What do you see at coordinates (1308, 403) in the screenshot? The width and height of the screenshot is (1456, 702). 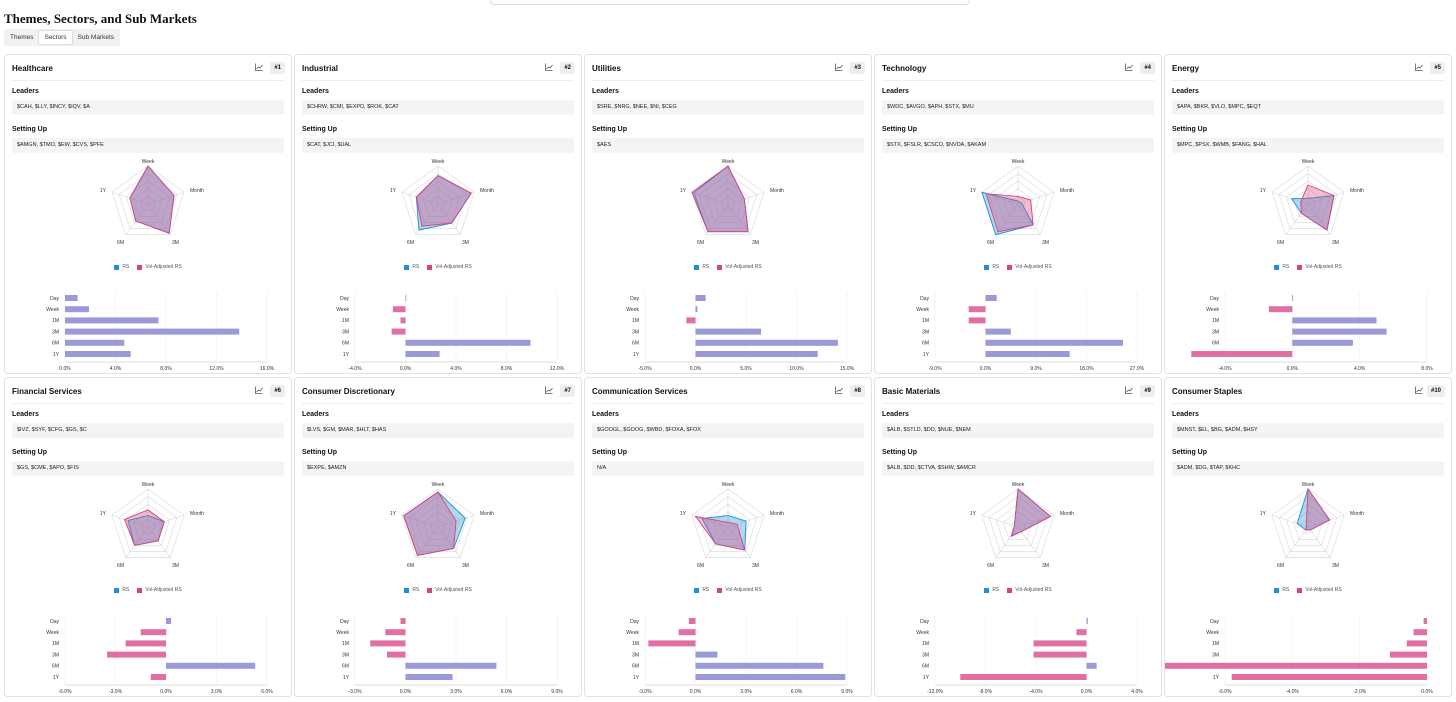 I see `divider` at bounding box center [1308, 403].